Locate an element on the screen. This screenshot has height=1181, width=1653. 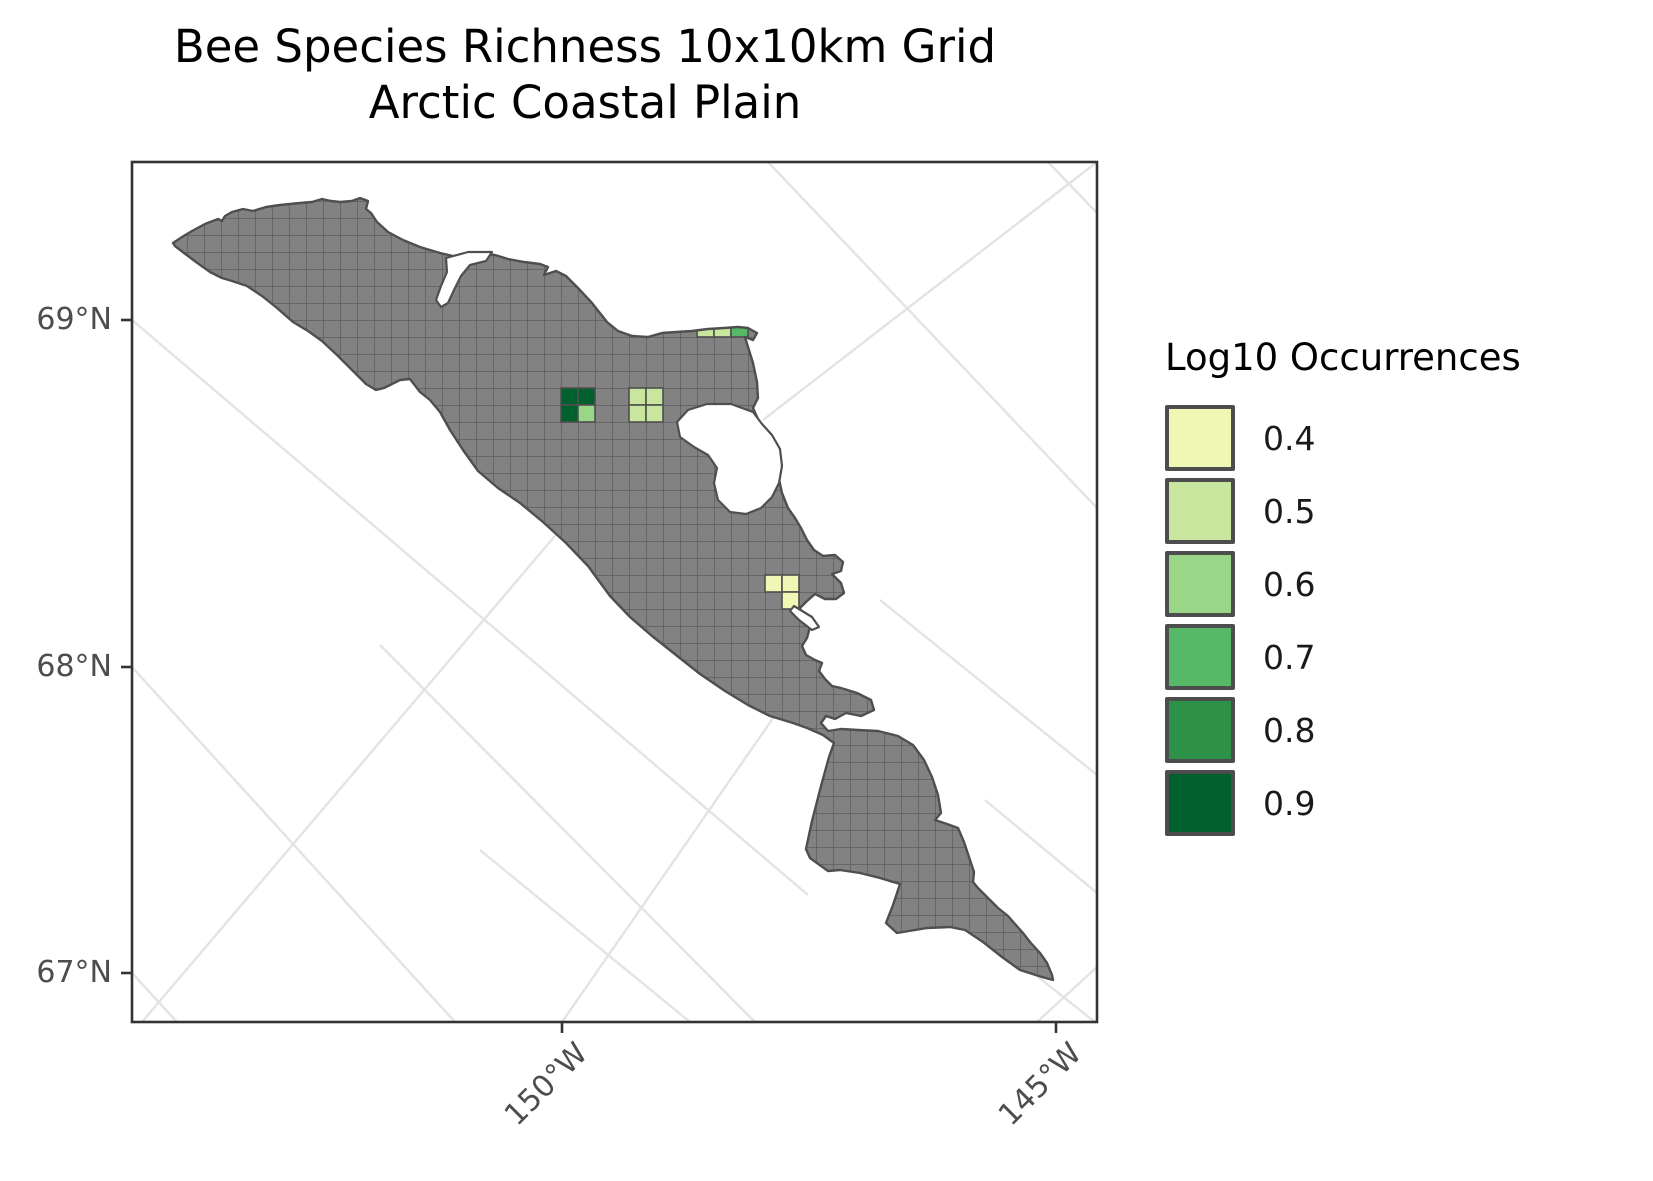
grid-cell-value-0.6 is located at coordinates (586, 413).